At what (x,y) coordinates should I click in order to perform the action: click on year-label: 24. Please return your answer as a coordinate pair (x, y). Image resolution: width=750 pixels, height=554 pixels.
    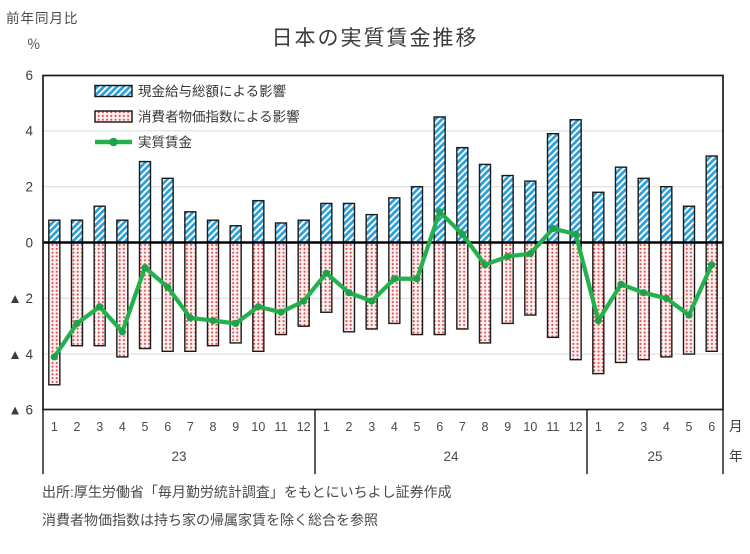
    Looking at the image, I should click on (451, 456).